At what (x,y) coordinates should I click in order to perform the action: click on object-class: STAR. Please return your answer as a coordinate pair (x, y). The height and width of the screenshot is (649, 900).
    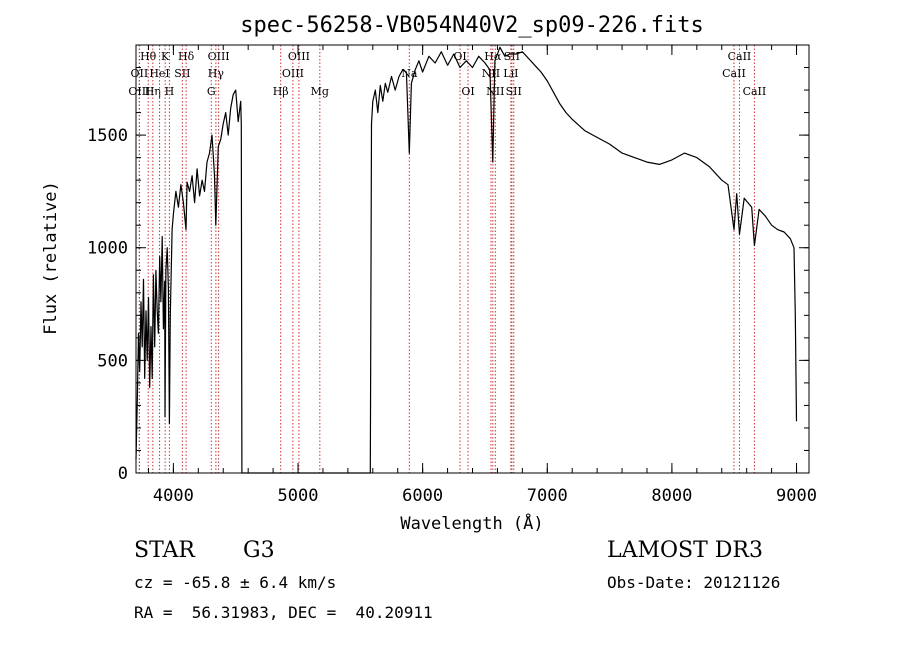
    Looking at the image, I should click on (164, 550).